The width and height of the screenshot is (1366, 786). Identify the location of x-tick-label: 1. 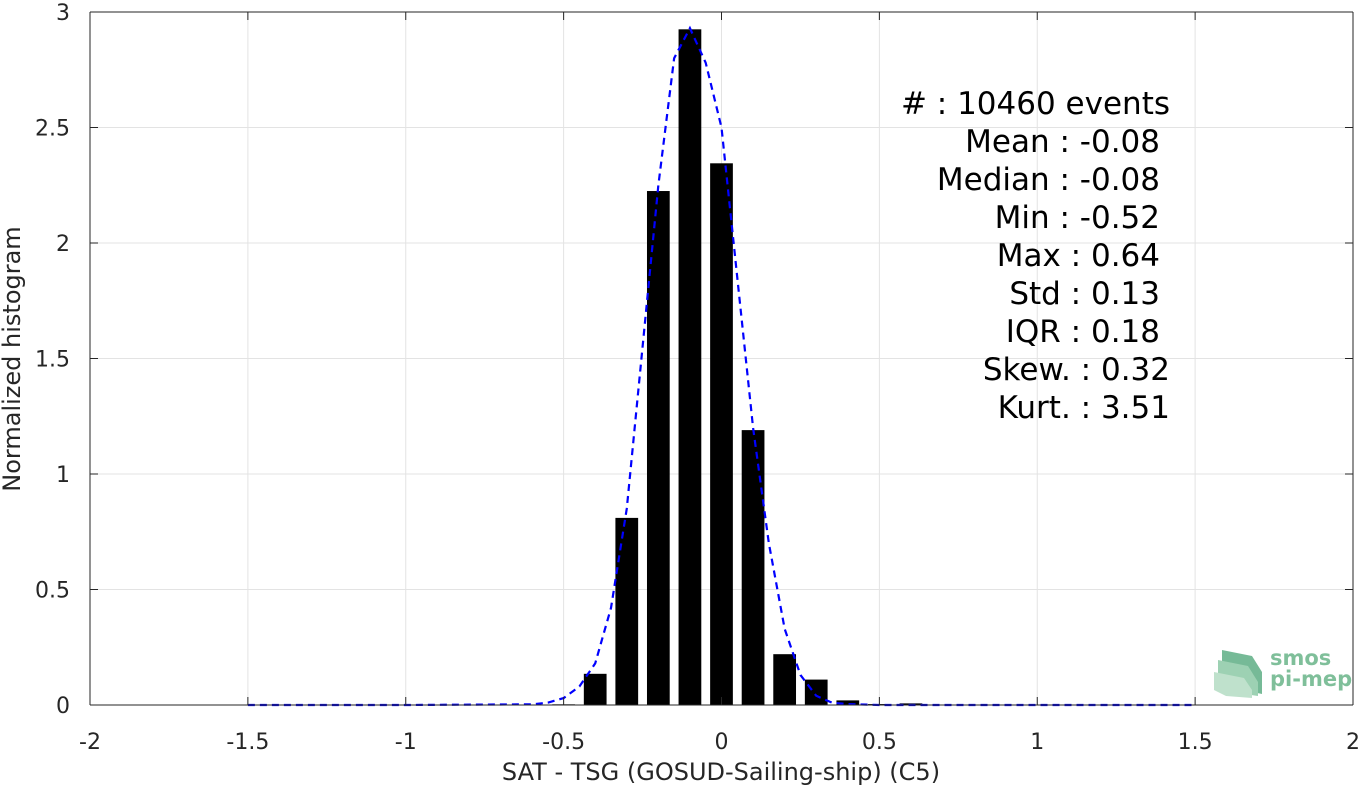
(1037, 742).